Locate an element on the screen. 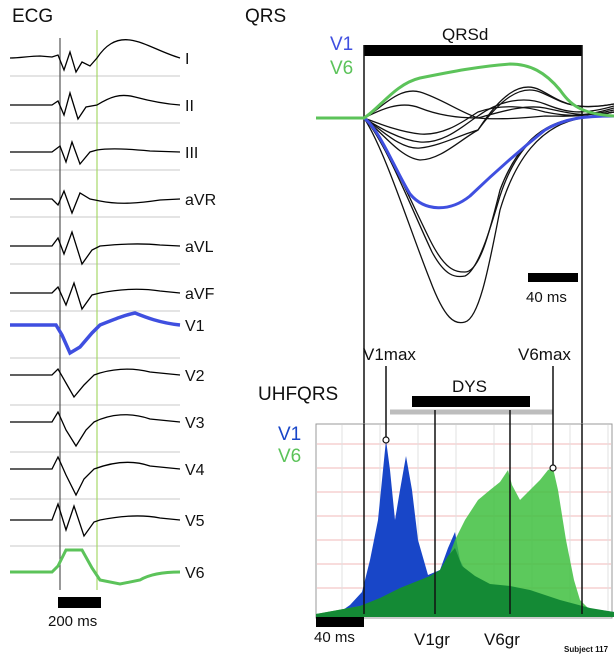 This screenshot has width=614, height=660. ecg-lead-label-v6: V6 is located at coordinates (195, 573).